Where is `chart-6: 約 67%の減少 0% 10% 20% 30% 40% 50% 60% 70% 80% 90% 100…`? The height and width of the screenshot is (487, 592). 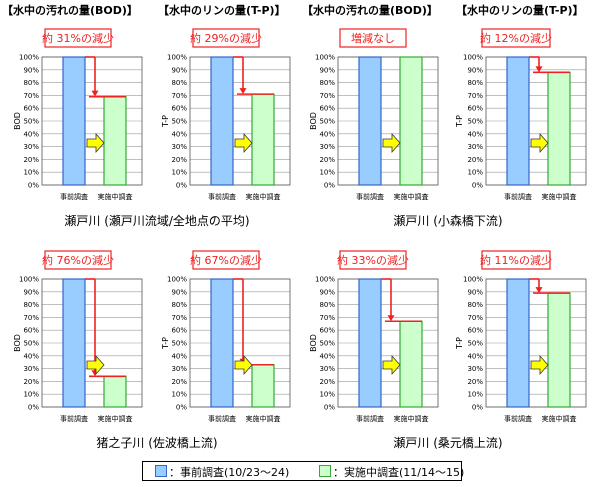
chart-6: 約 67%の減少 0% 10% 20% 30% 40% 50% 60% 70% 80% 90% 100… is located at coordinates (226, 336).